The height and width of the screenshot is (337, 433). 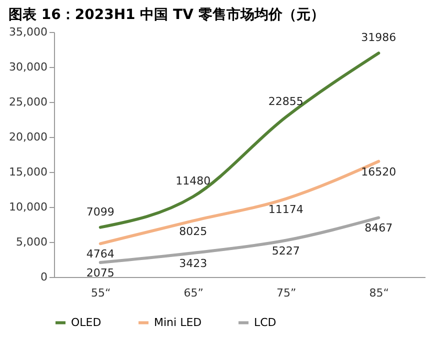 I want to click on y-tick-label: 10,000, so click(x=28, y=207).